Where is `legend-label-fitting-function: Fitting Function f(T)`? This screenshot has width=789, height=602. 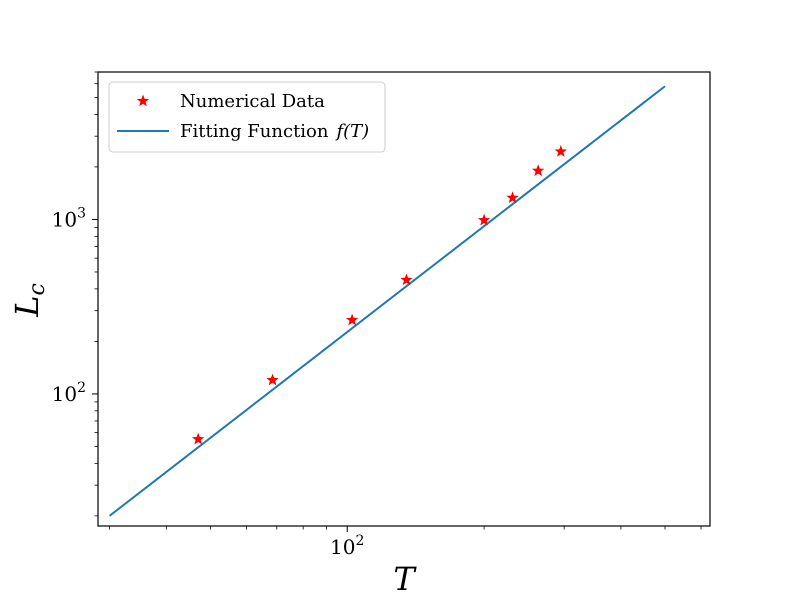 legend-label-fitting-function: Fitting Function f(T) is located at coordinates (274, 131).